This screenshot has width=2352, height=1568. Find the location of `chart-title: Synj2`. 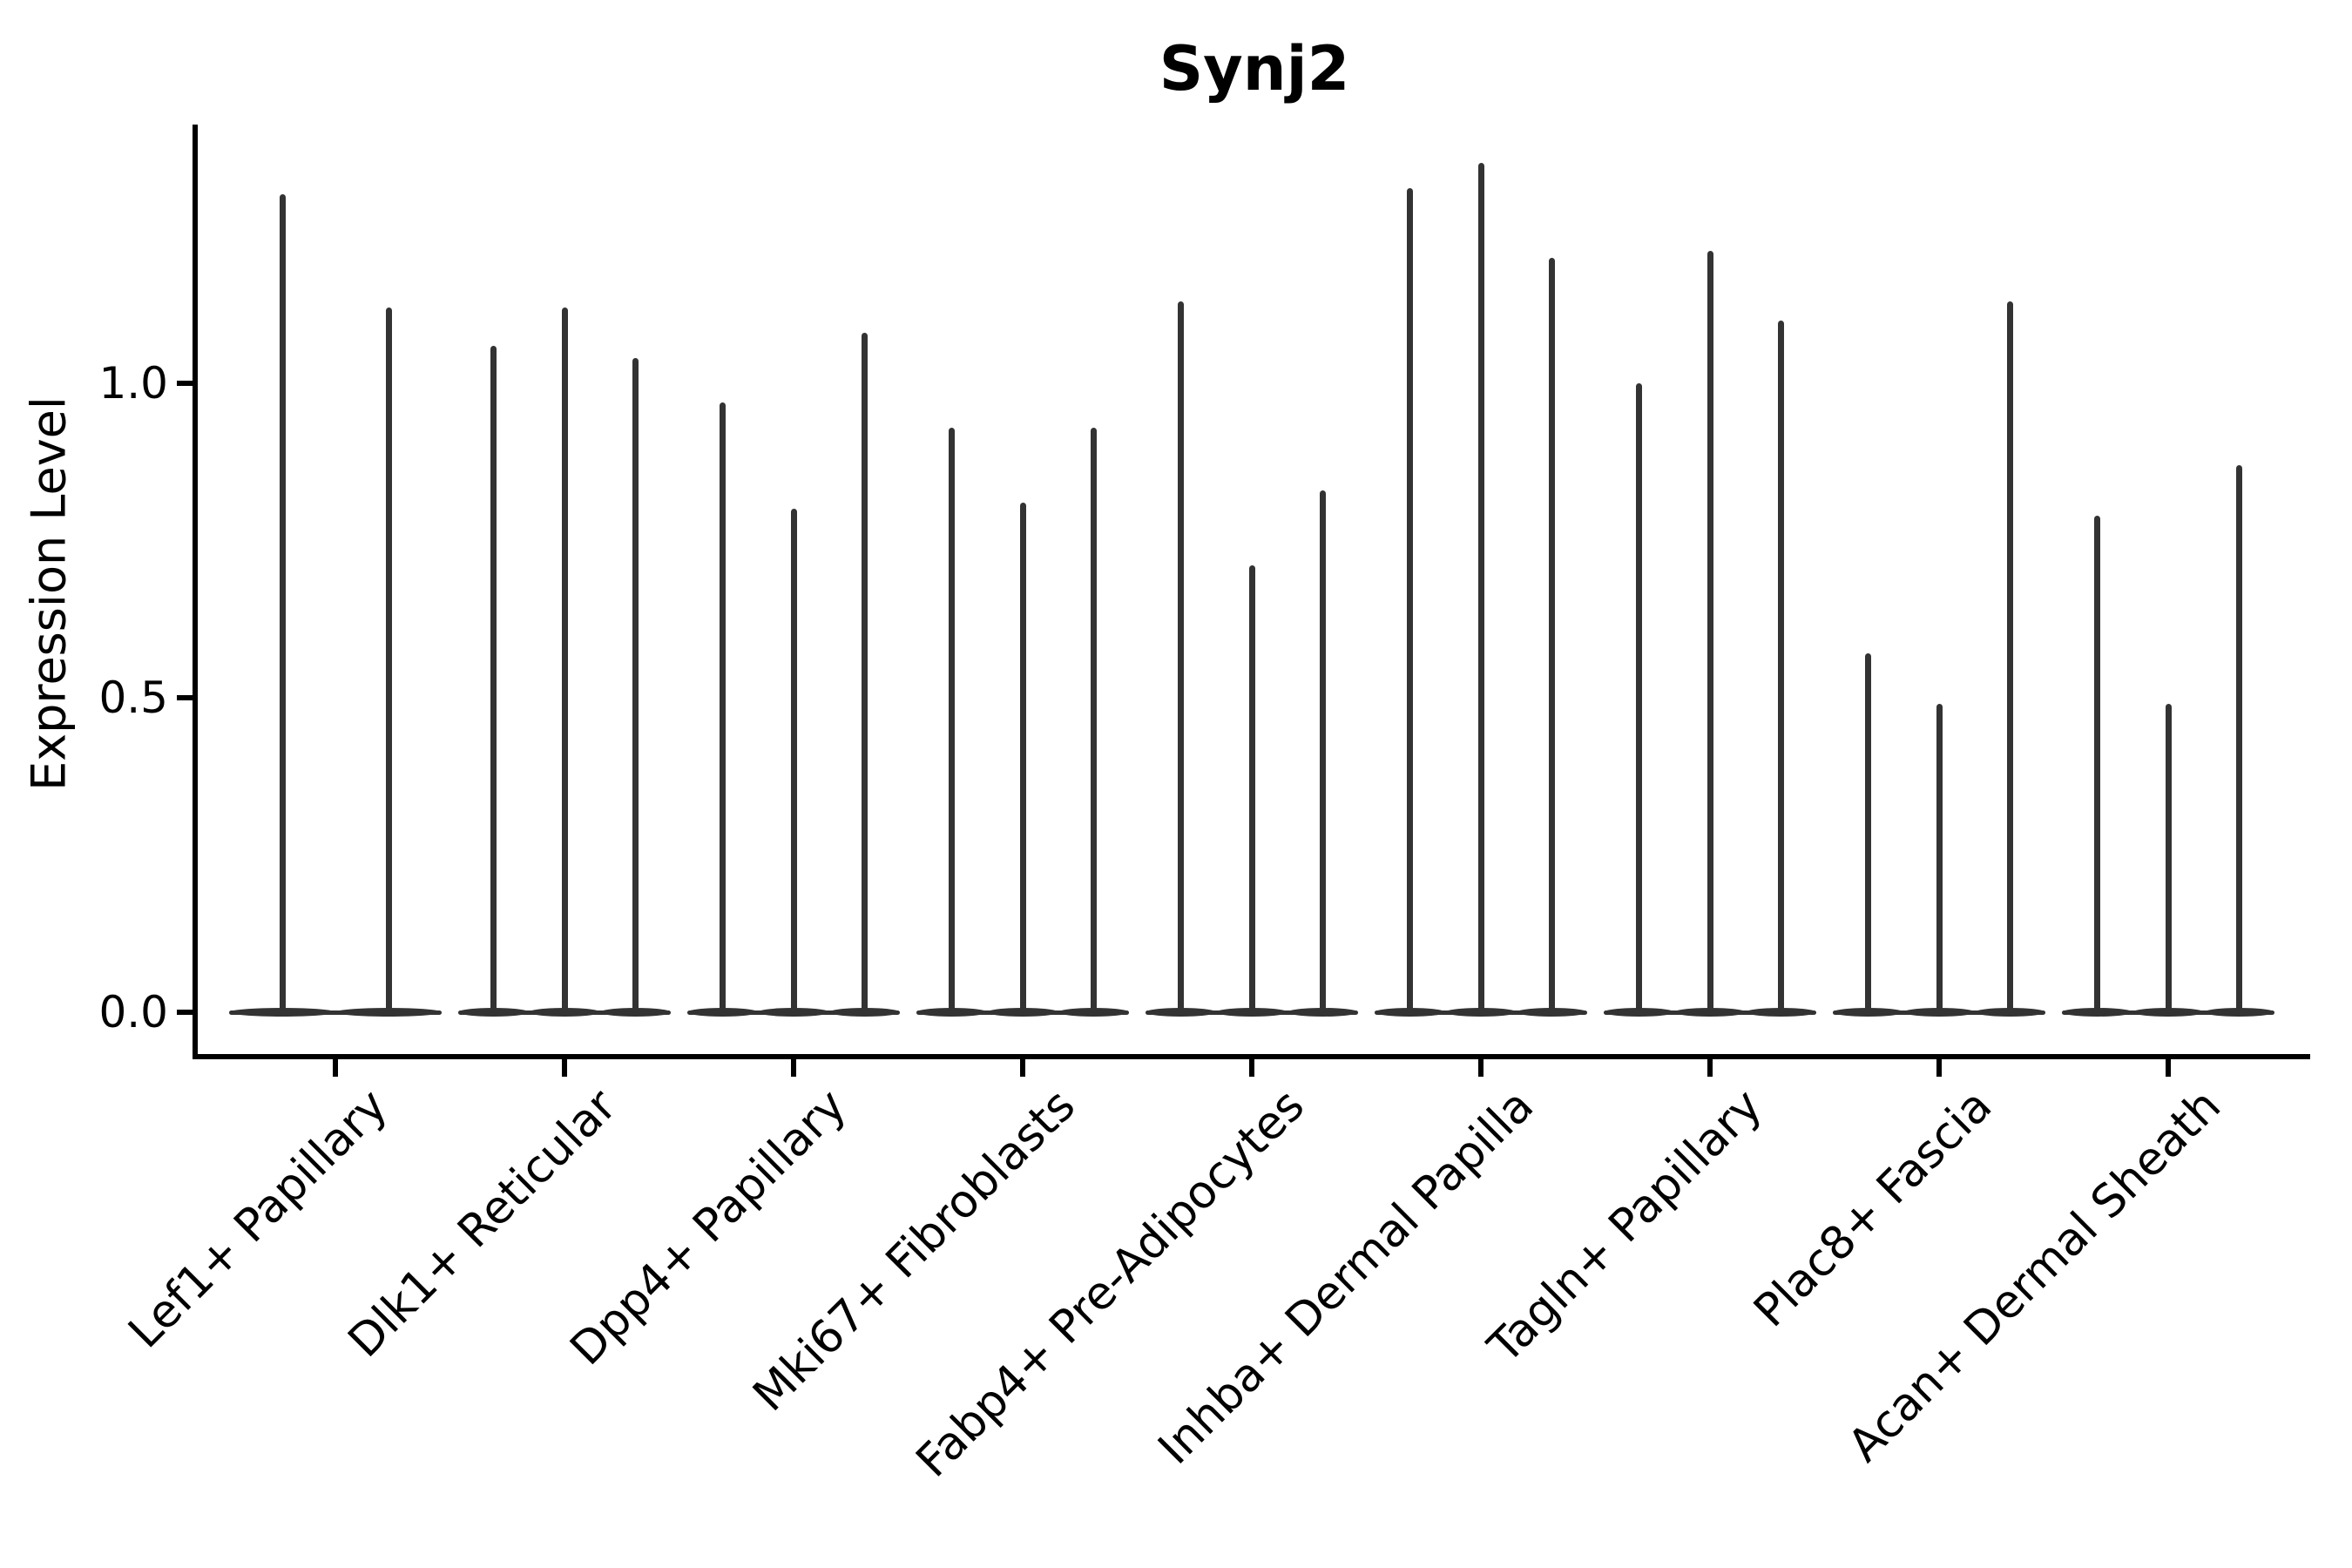

chart-title: Synj2 is located at coordinates (1254, 69).